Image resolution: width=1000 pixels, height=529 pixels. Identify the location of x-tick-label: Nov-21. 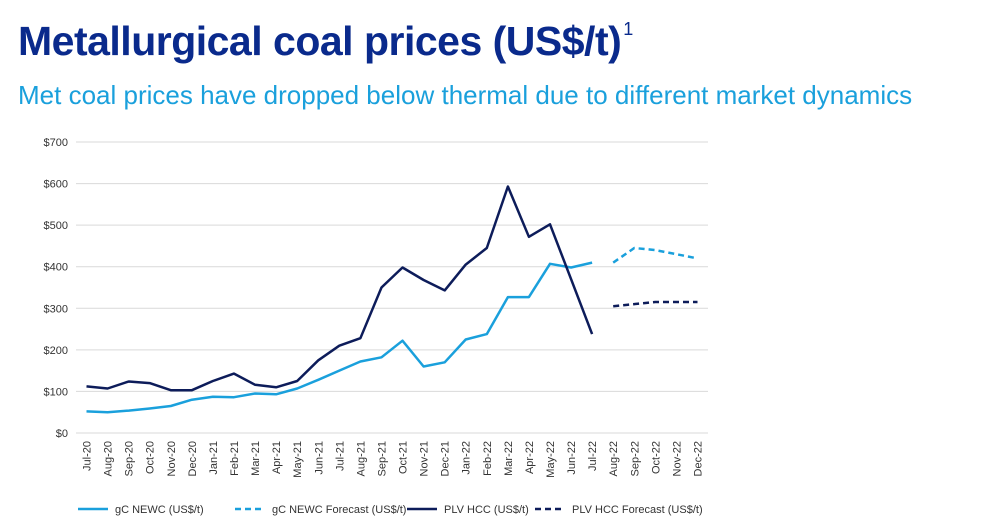
(425, 458).